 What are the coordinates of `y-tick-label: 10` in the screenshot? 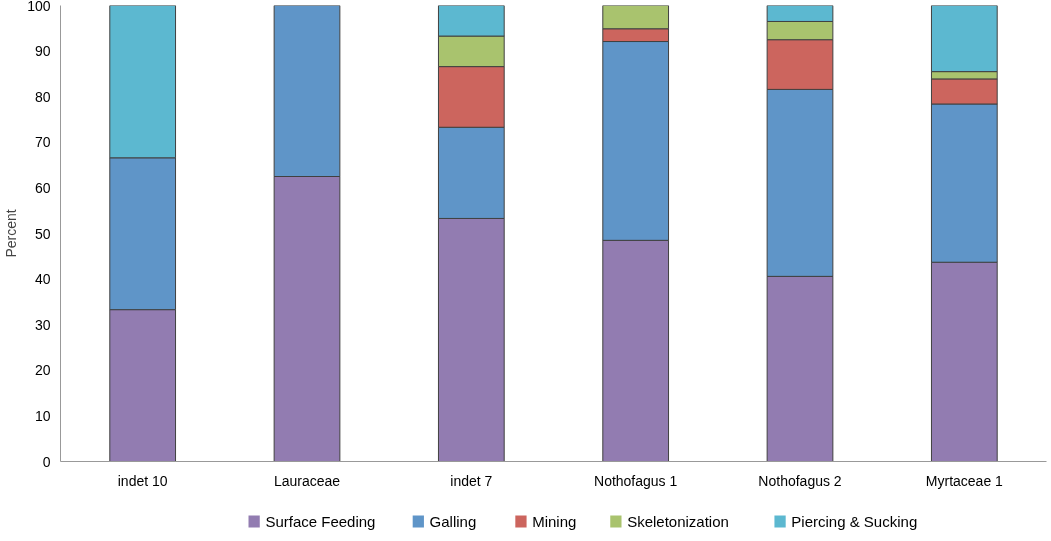 It's located at (42, 415).